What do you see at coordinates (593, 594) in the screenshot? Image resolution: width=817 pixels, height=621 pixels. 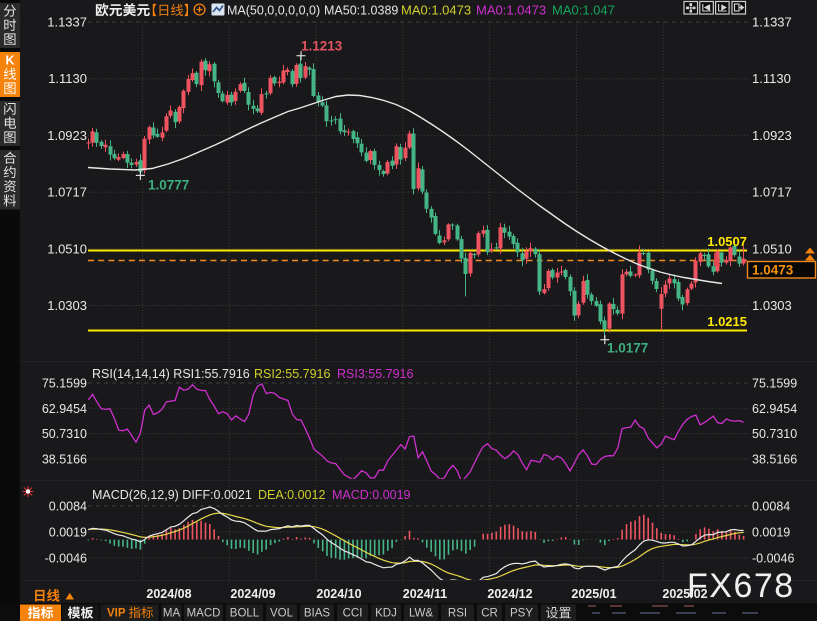 I see `svg-text: 2025/01` at bounding box center [593, 594].